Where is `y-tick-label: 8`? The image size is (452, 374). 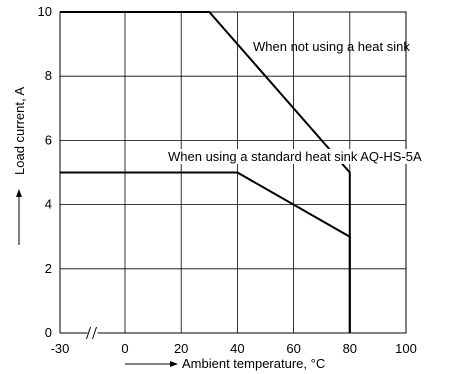
y-tick-label: 8 is located at coordinates (48, 75).